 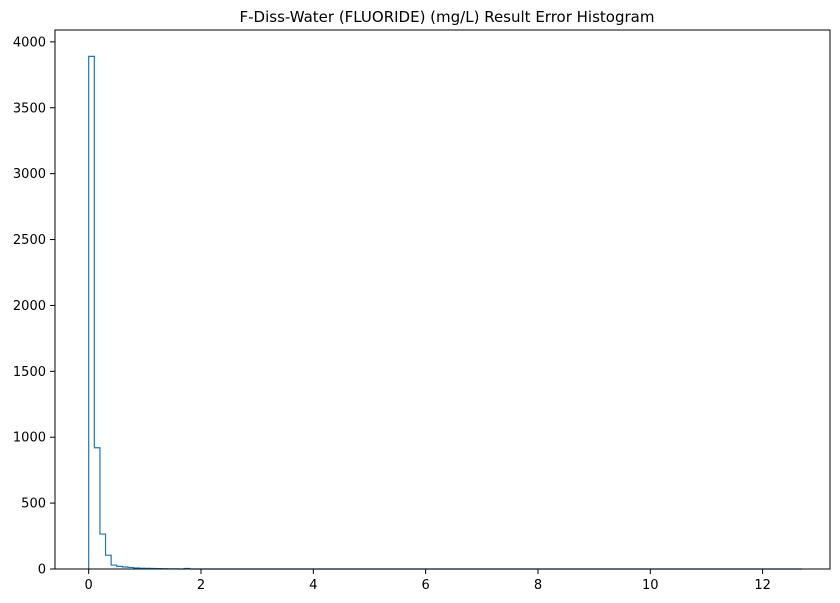 I want to click on x-tick-label: 2, so click(x=201, y=585).